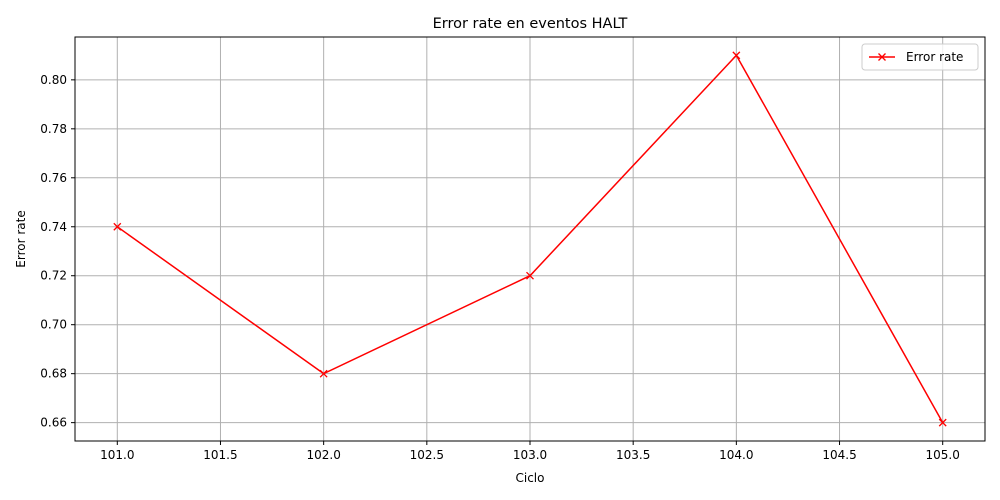 This screenshot has height=500, width=1000. Describe the element at coordinates (882, 57) in the screenshot. I see `legend-marker` at that location.